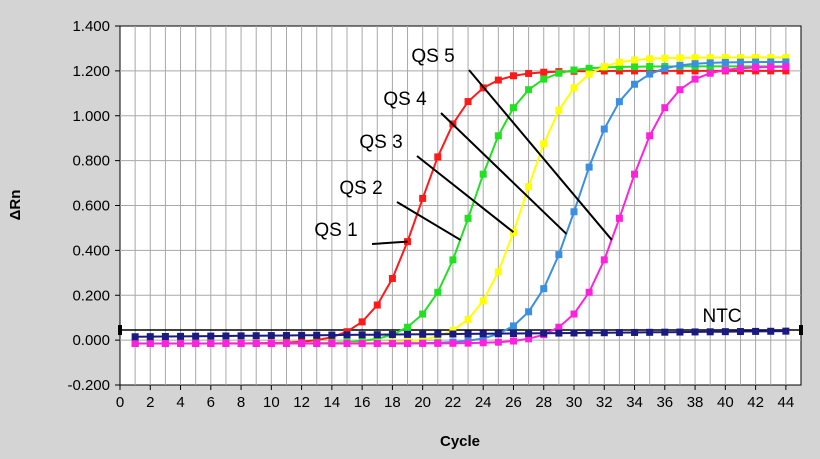  I want to click on callout-label: QS 5, so click(432, 56).